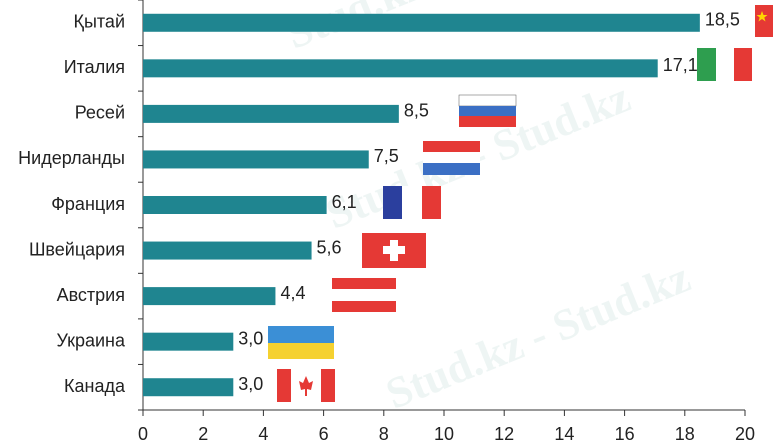 The height and width of the screenshot is (443, 773). I want to click on flag-russia, so click(487, 110).